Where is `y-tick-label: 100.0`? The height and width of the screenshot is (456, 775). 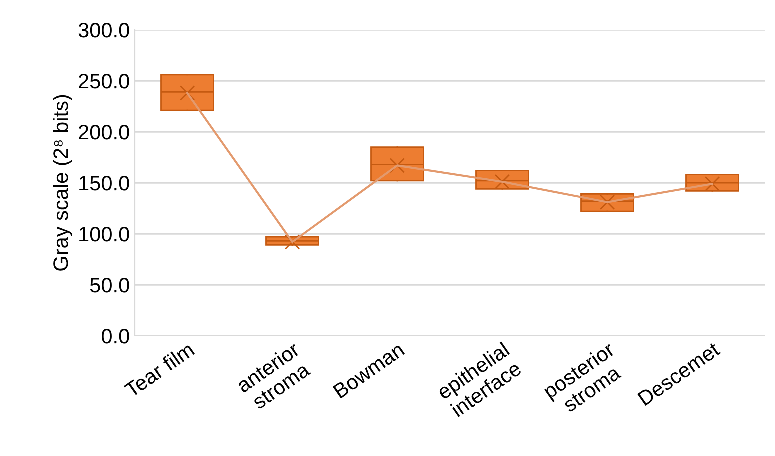
y-tick-label: 100.0 is located at coordinates (105, 234).